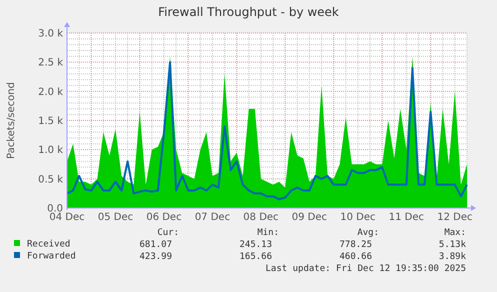  I want to click on chart-title: Firewall Throughput - by week, so click(248, 12).